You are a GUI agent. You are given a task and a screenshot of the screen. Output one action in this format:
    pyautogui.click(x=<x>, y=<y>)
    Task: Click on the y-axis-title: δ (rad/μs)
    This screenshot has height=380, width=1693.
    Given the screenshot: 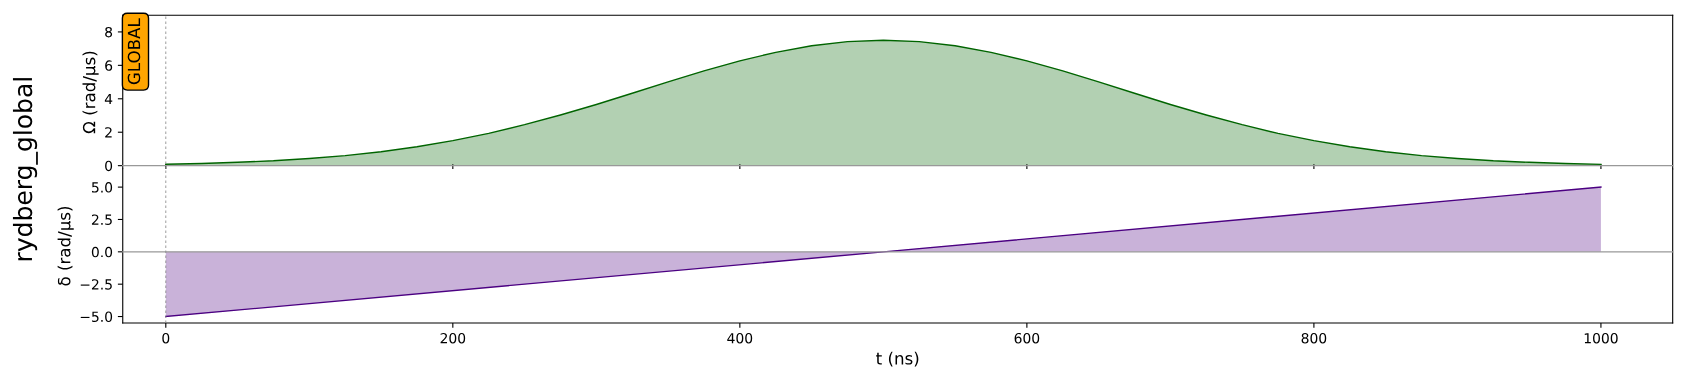 What is the action you would take?
    pyautogui.click(x=65, y=246)
    